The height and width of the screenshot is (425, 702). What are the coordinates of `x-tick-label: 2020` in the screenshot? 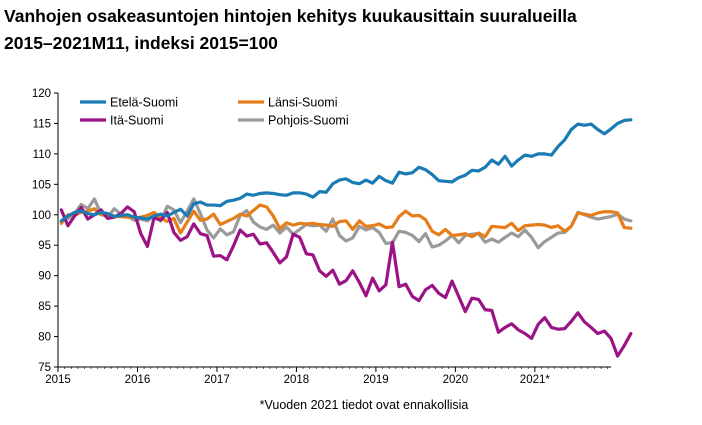 It's located at (456, 380).